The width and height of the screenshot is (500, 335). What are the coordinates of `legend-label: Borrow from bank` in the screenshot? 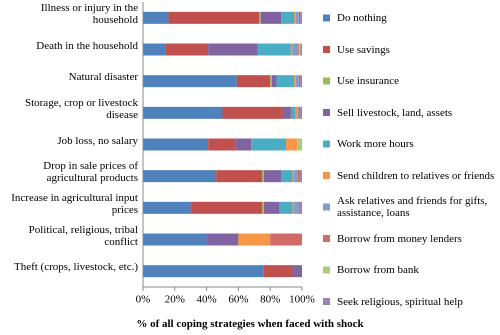 It's located at (378, 270).